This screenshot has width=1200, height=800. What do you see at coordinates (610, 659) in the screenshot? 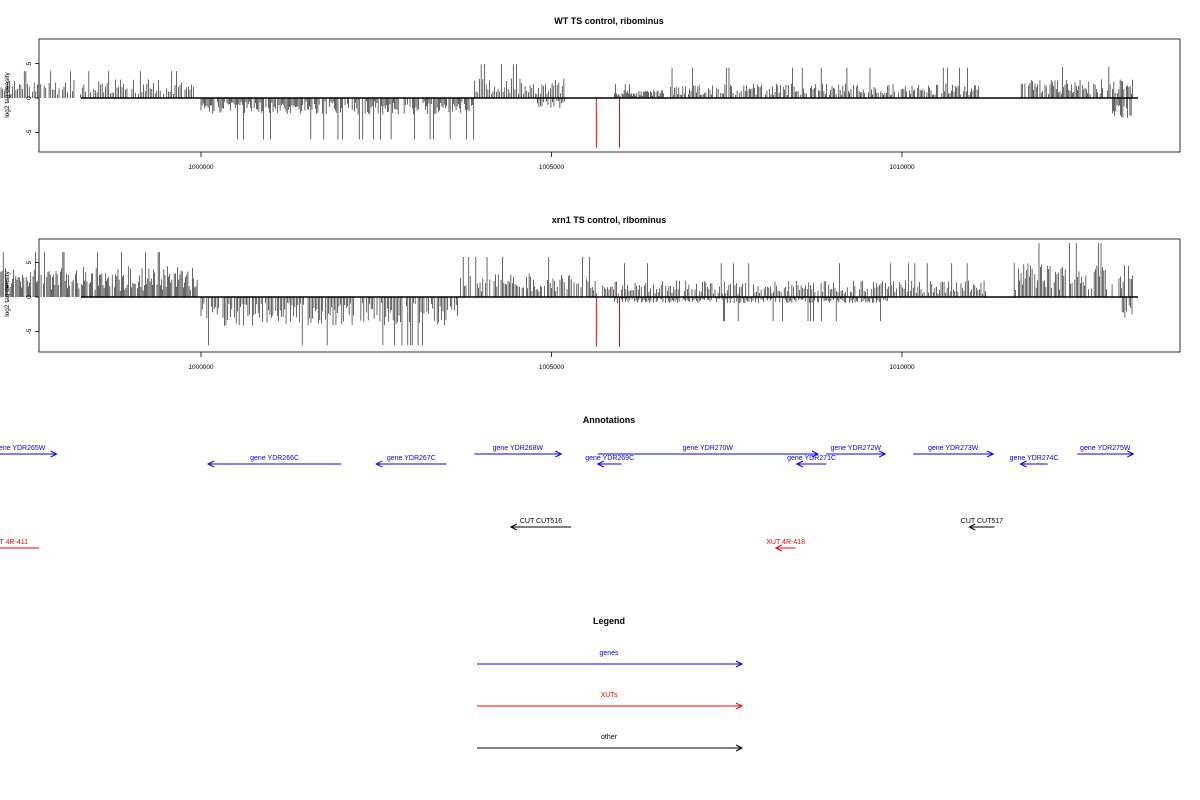
I see `legend-item: genes` at bounding box center [610, 659].